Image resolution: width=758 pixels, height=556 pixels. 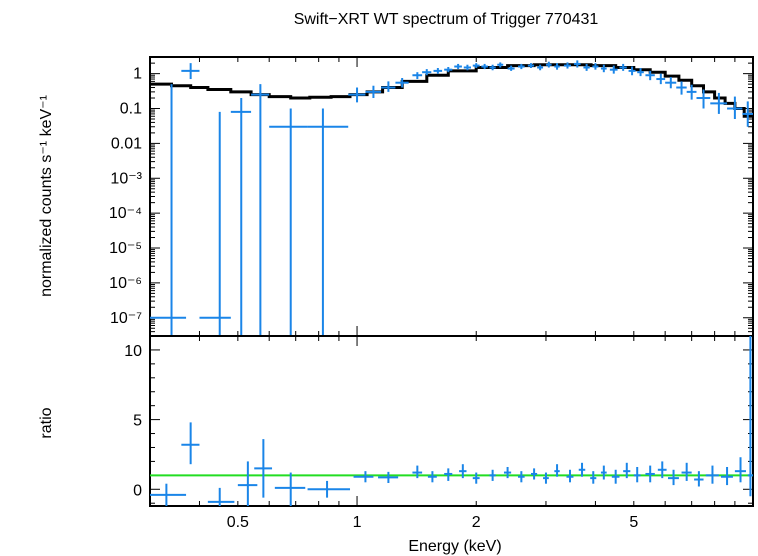 I want to click on x-tick-label: 0.5, so click(x=238, y=522).